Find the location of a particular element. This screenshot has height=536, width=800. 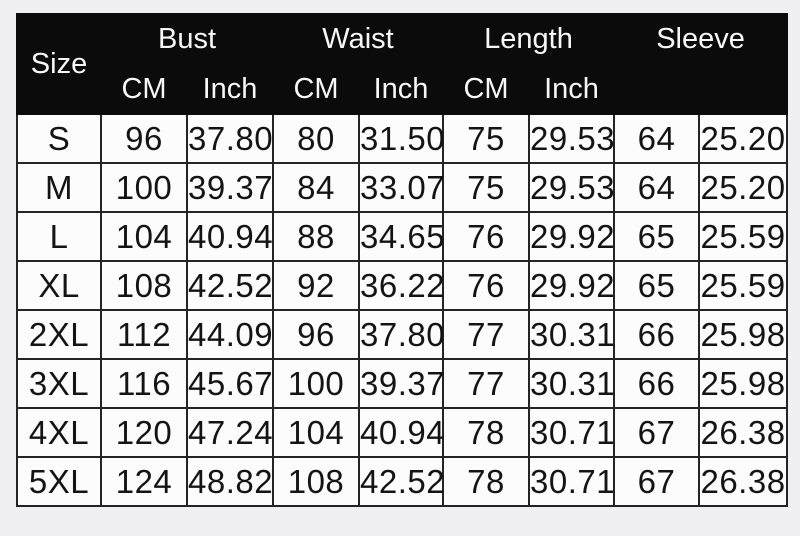

bust-cm-cell: 120 is located at coordinates (144, 432).